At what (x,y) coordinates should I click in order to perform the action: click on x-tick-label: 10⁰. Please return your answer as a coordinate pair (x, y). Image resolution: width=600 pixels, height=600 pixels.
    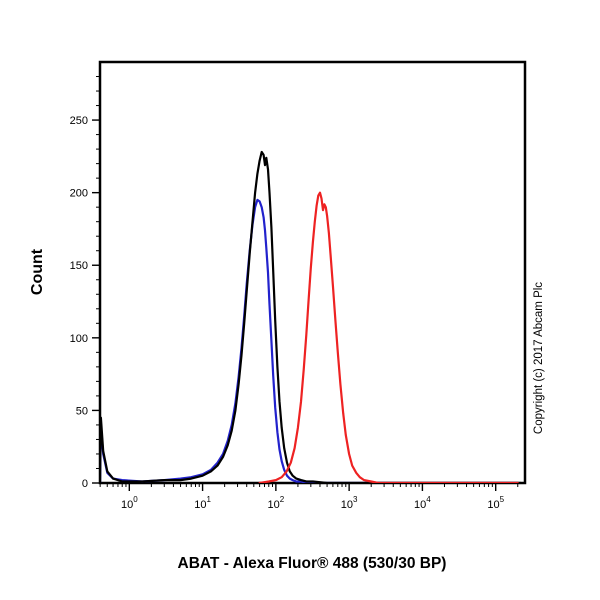
    Looking at the image, I should click on (129, 503).